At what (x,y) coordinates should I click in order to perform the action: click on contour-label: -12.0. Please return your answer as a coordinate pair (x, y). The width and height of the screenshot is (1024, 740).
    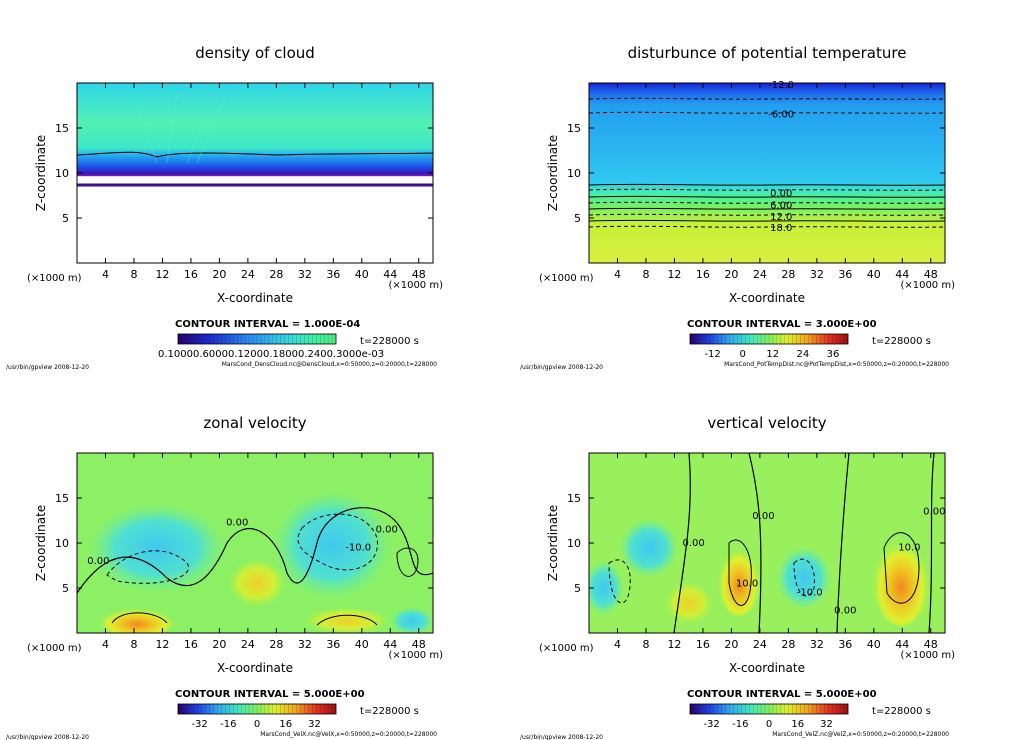
    Looking at the image, I should click on (781, 85).